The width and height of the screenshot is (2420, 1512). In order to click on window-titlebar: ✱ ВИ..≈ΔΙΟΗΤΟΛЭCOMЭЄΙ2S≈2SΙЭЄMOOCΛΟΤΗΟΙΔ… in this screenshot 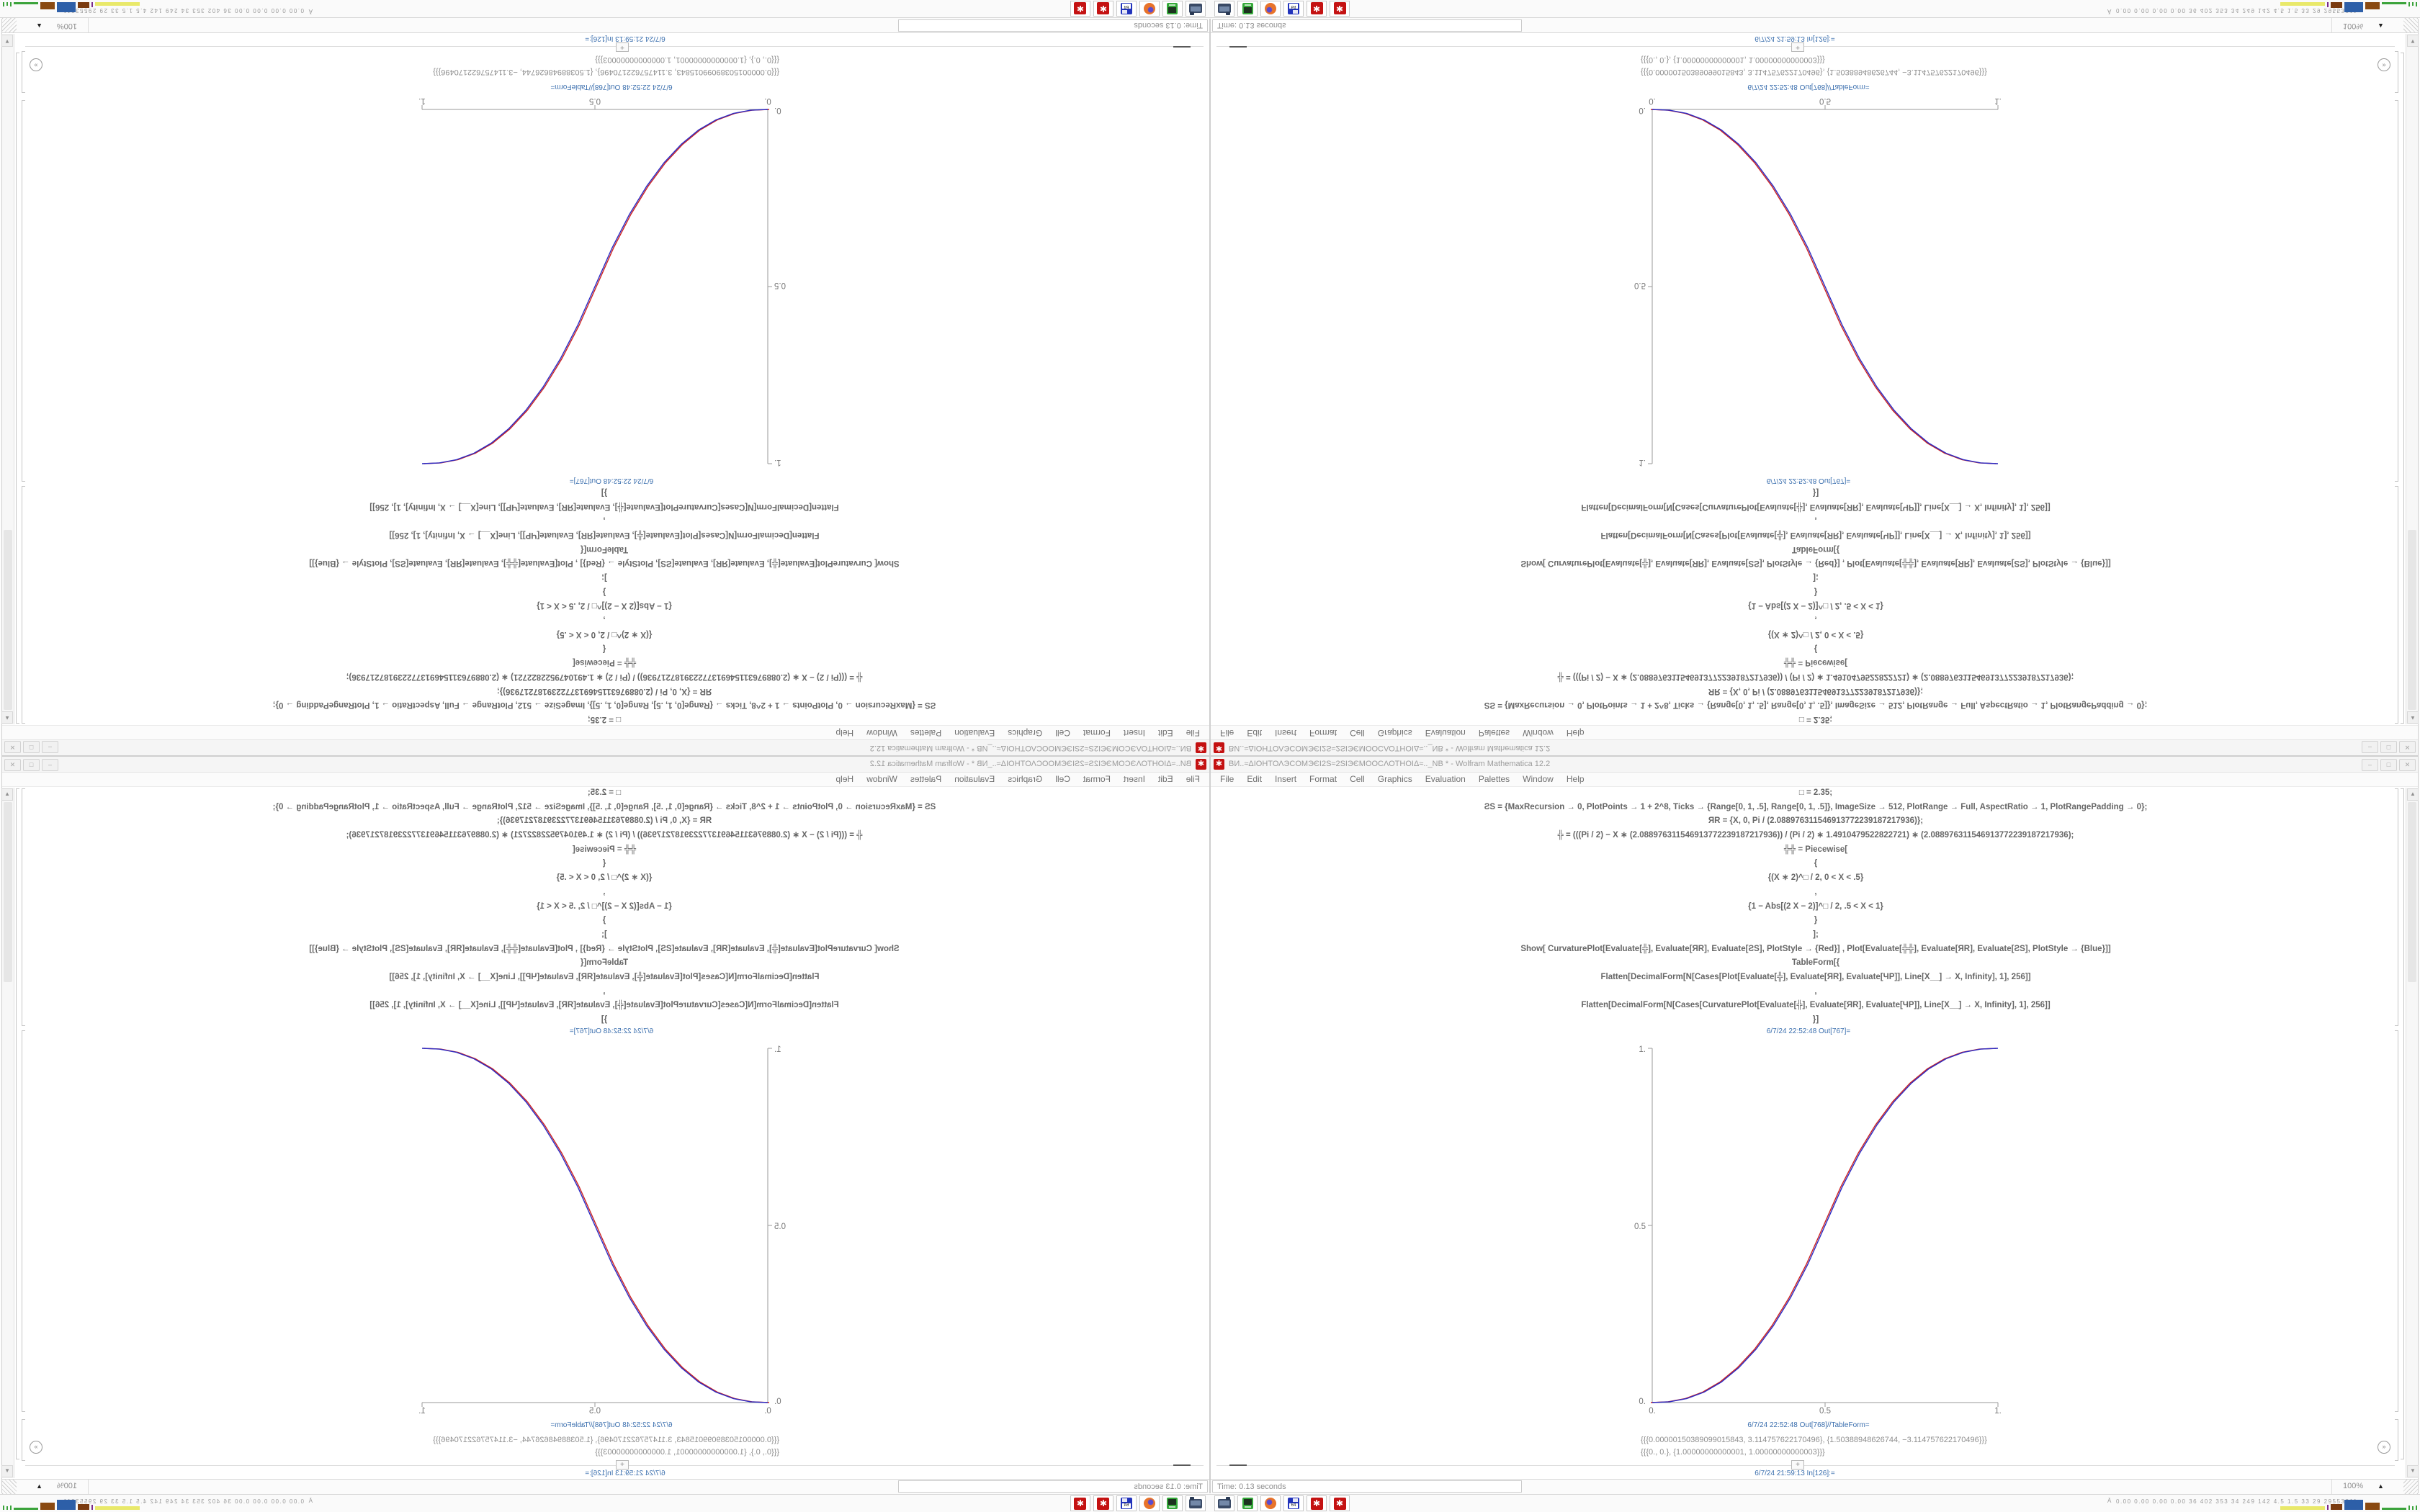, I will do `click(1814, 765)`.